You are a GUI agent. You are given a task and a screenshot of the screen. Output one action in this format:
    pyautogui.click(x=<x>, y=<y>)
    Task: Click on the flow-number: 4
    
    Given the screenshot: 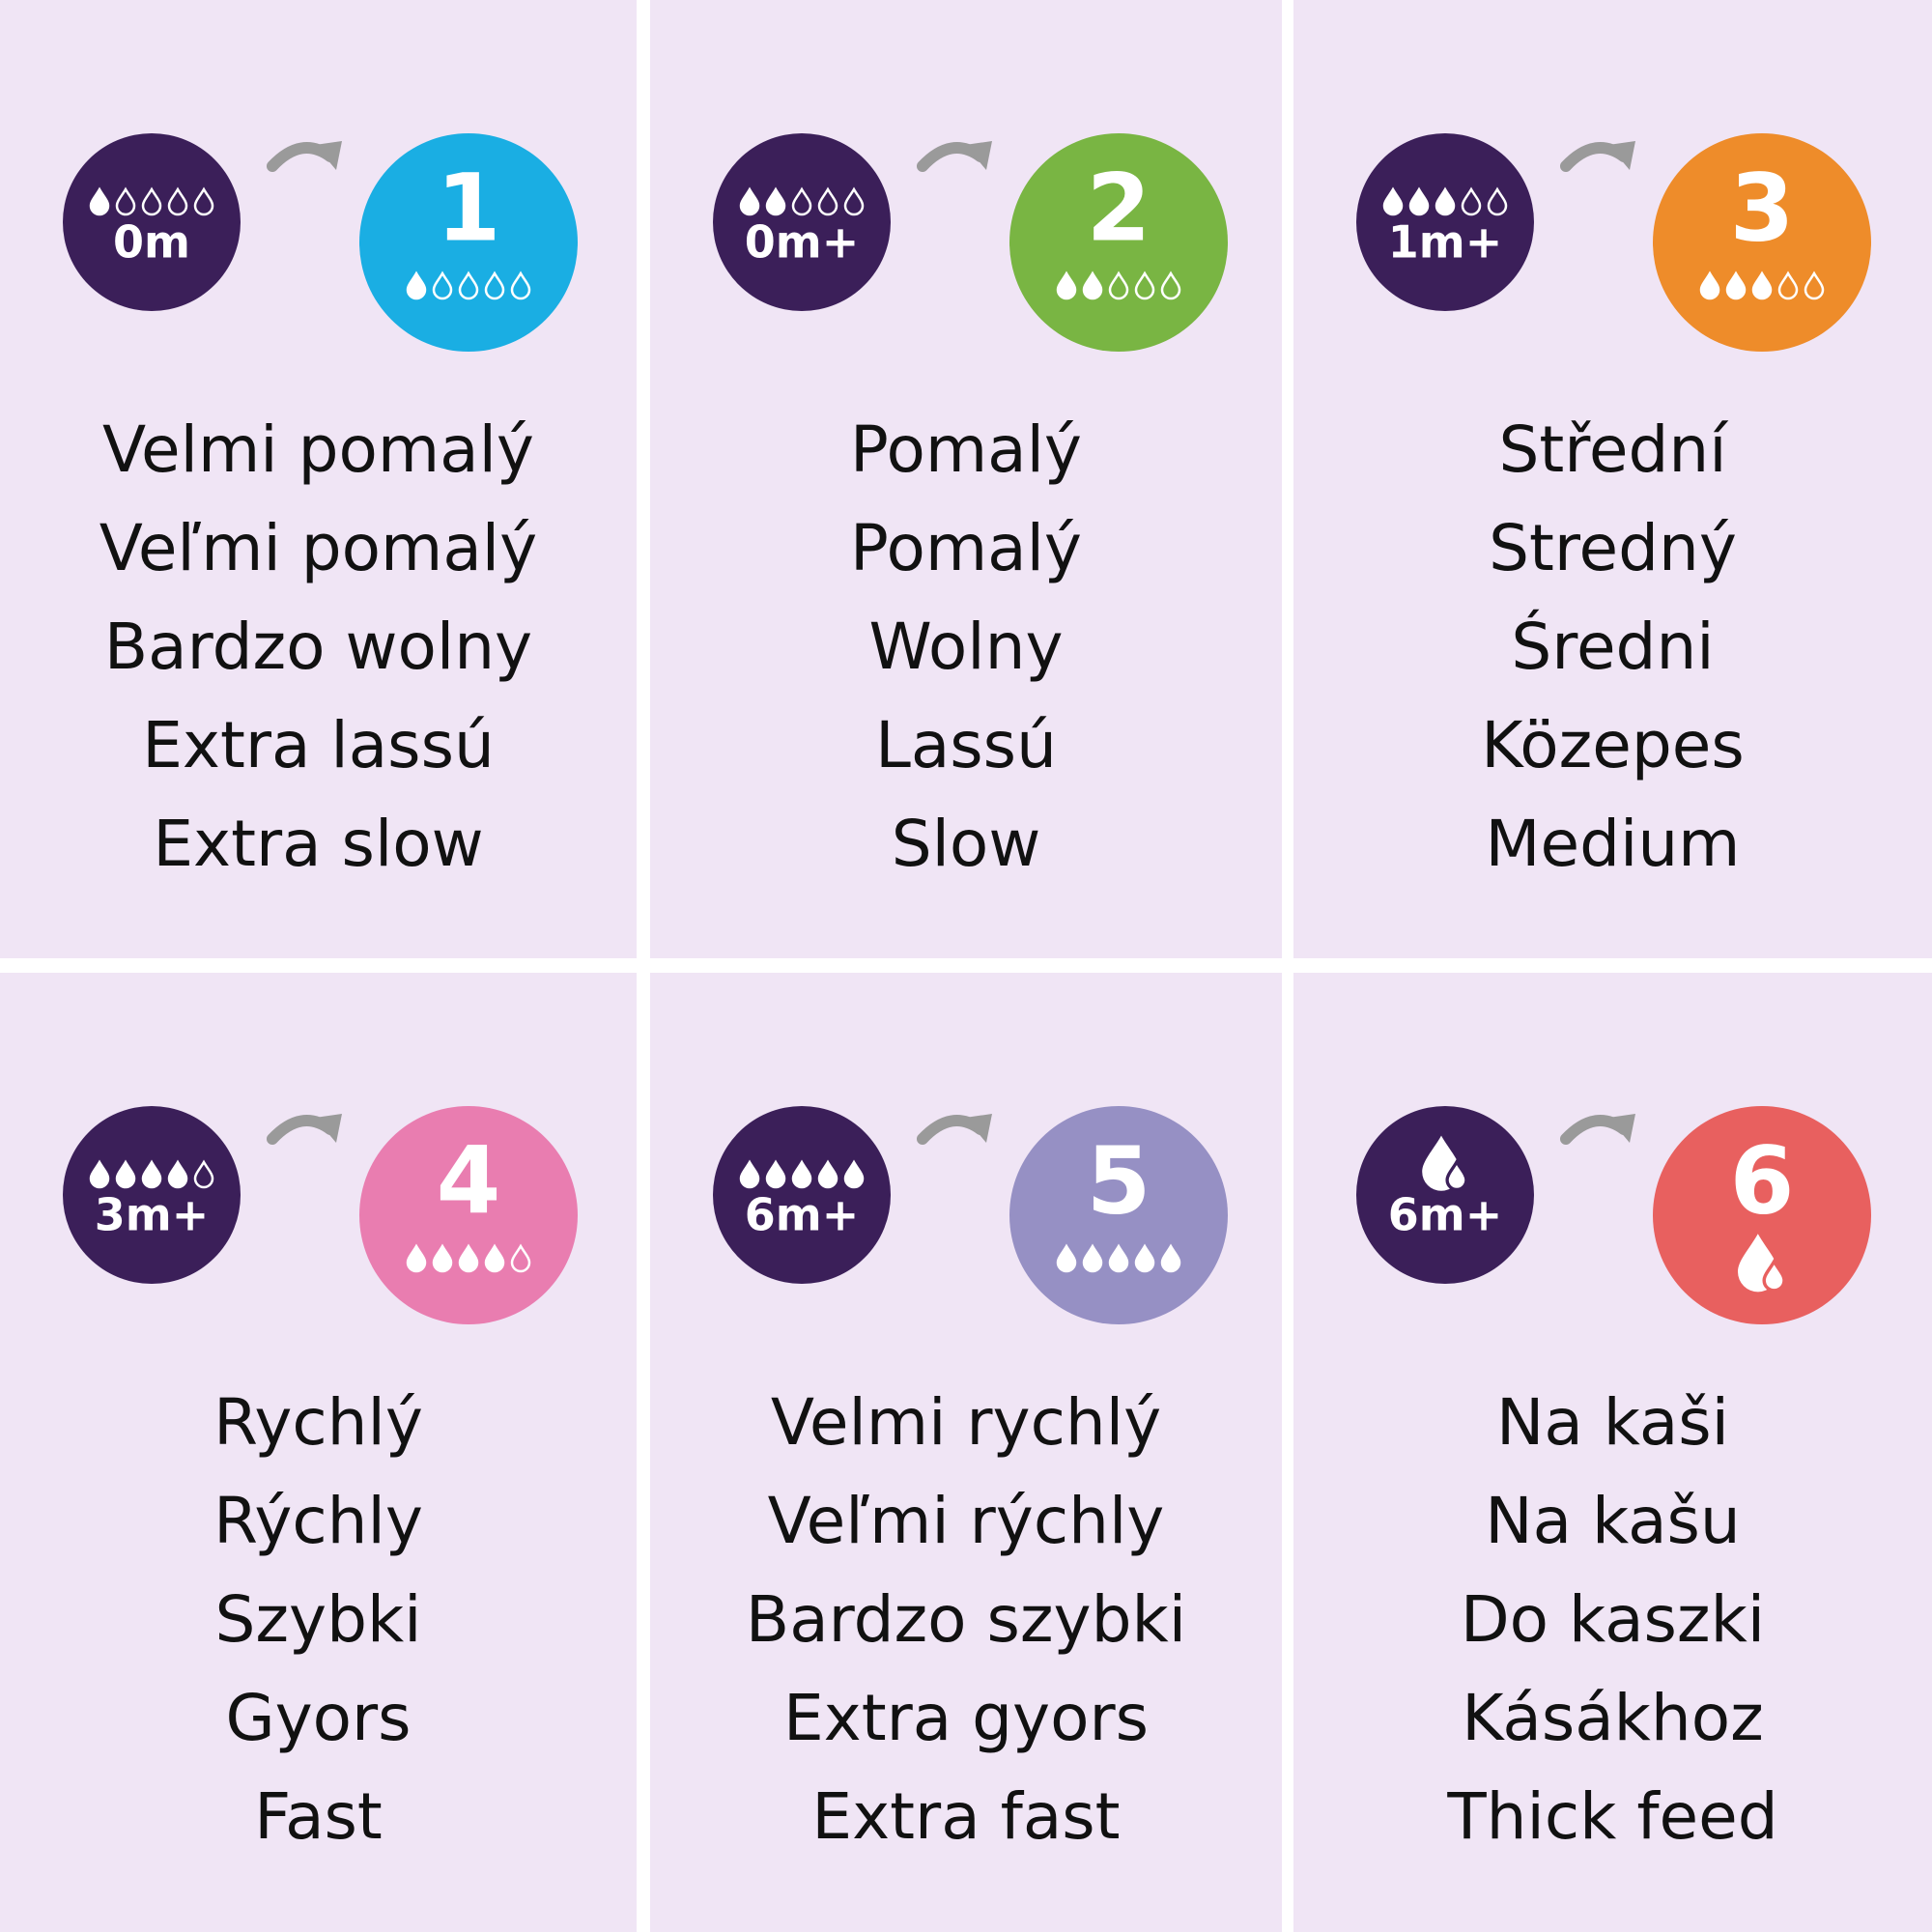 What is the action you would take?
    pyautogui.click(x=469, y=1180)
    